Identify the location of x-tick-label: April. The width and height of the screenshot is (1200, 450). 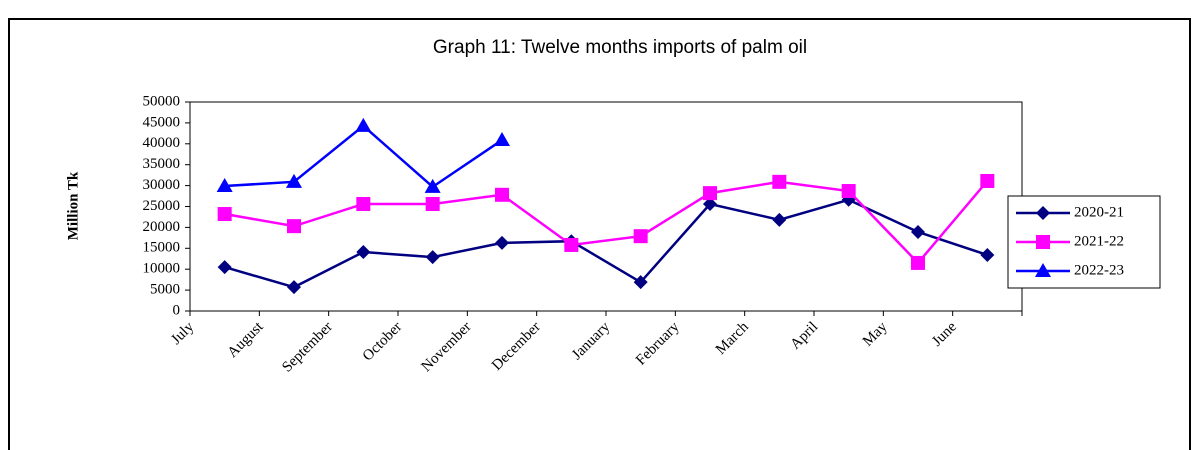
(805, 336).